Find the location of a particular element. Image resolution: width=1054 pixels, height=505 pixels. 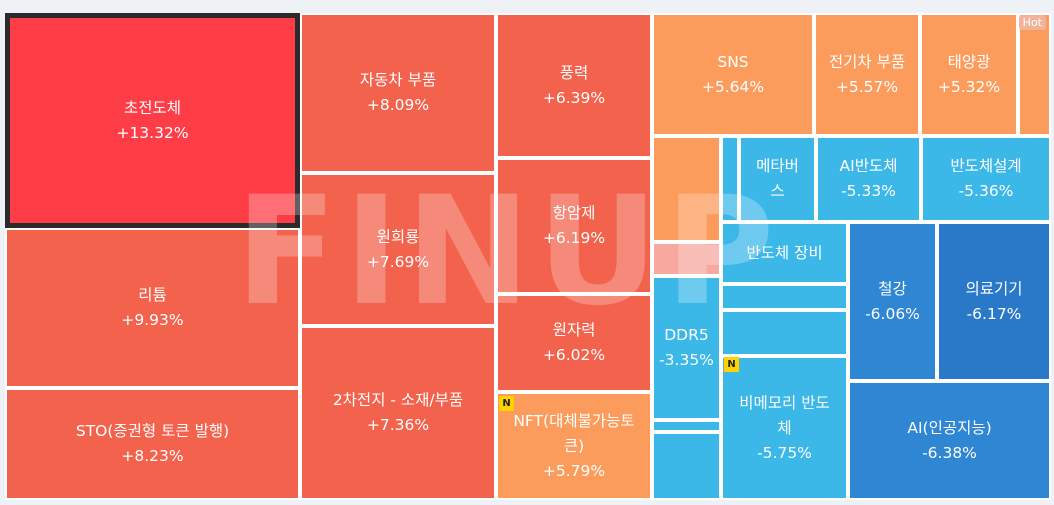

tile-metaverse: 메타버스 is located at coordinates (777, 179).